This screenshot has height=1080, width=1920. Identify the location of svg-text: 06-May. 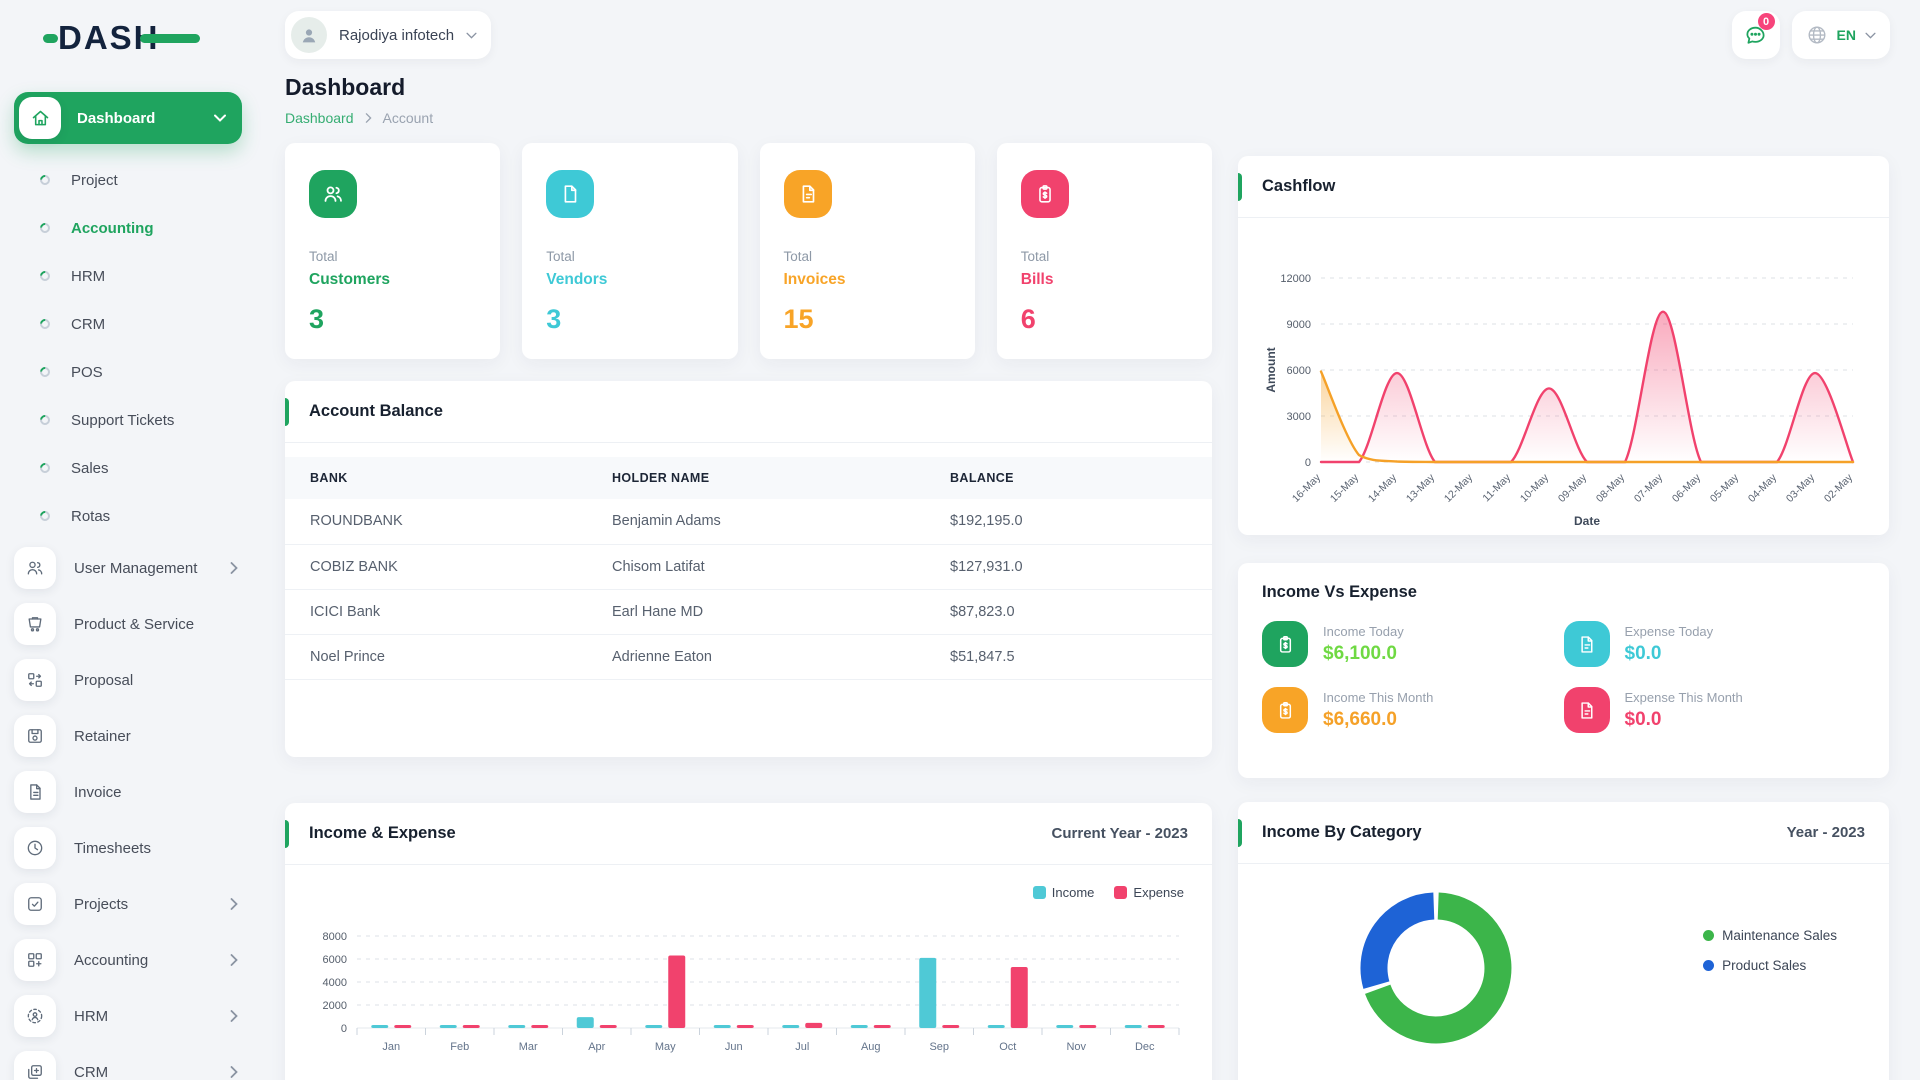
(1686, 488).